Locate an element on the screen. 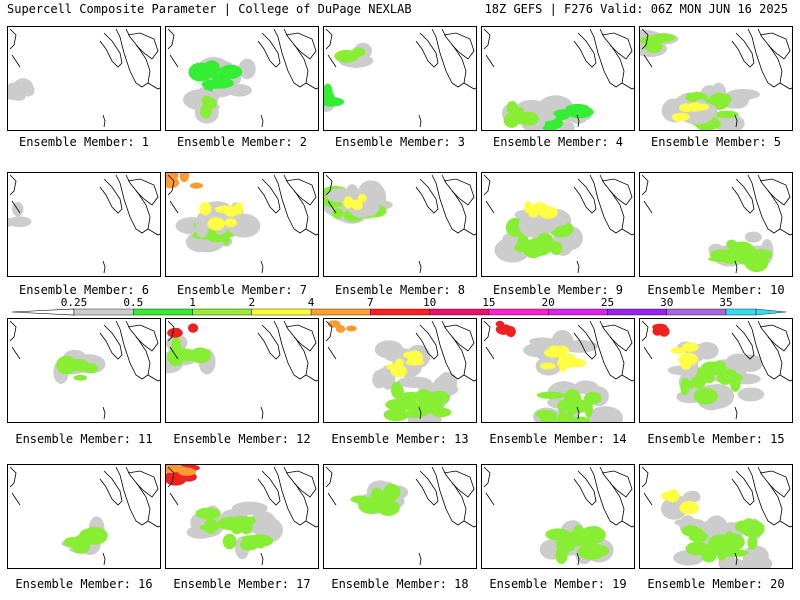 The width and height of the screenshot is (800, 600). member-label-3: Ensemble Member: 3 is located at coordinates (400, 142).